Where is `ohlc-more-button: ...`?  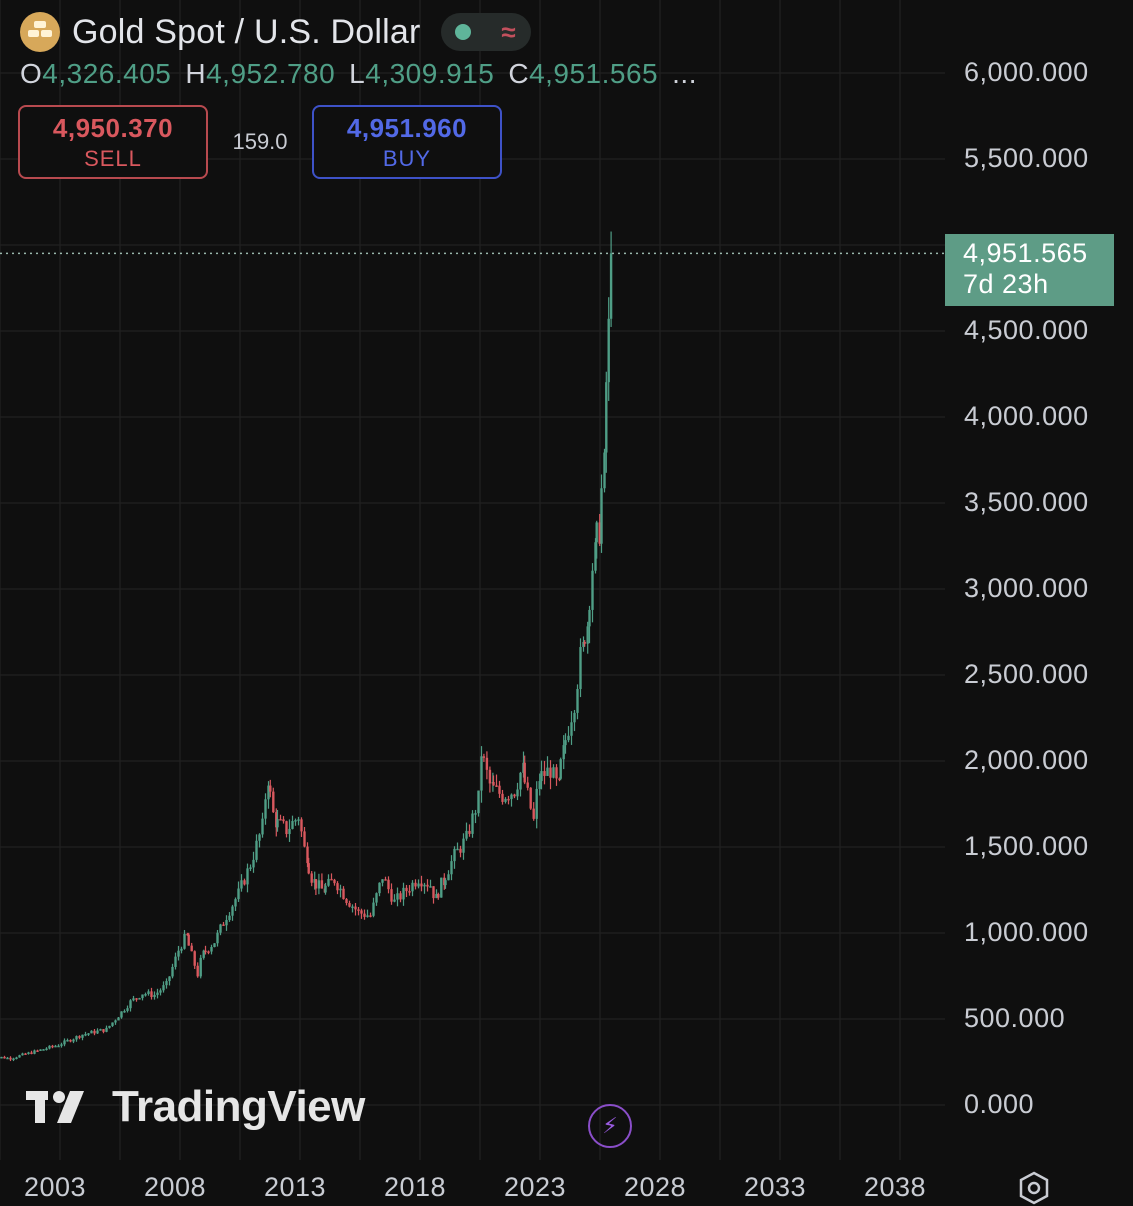 ohlc-more-button: ... is located at coordinates (684, 73).